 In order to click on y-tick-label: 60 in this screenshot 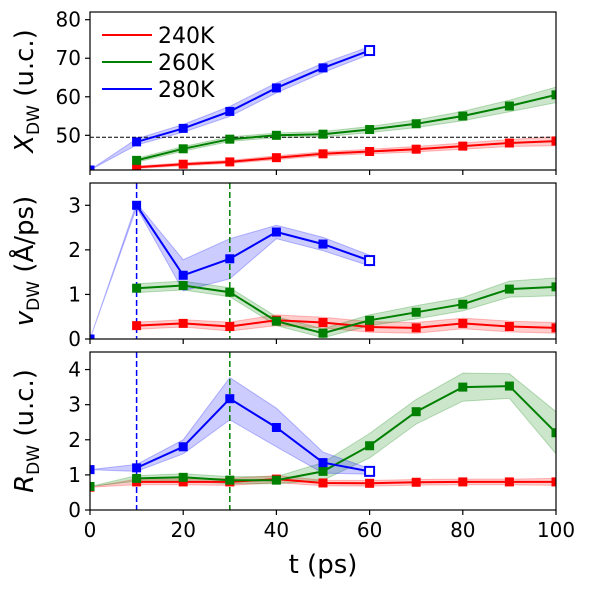, I will do `click(68, 97)`.